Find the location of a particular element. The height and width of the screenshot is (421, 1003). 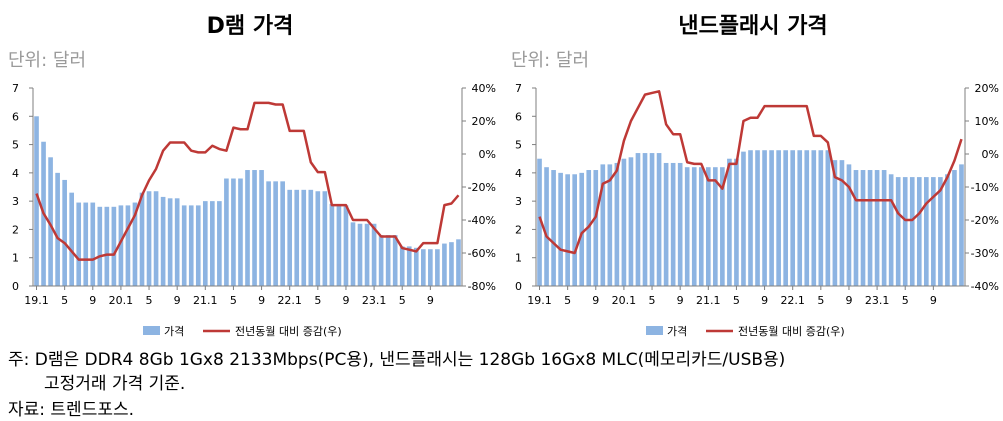

right-tick-label: 40% is located at coordinates (484, 88).